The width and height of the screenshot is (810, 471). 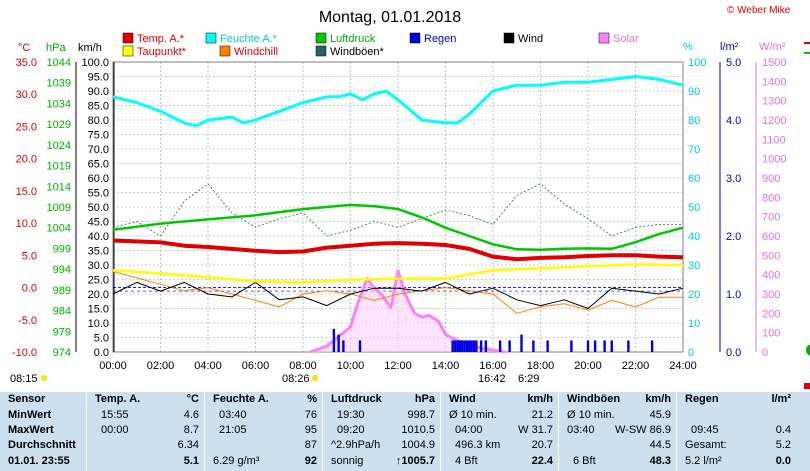 I want to click on stats-humidity-avg: 87, so click(x=310, y=445).